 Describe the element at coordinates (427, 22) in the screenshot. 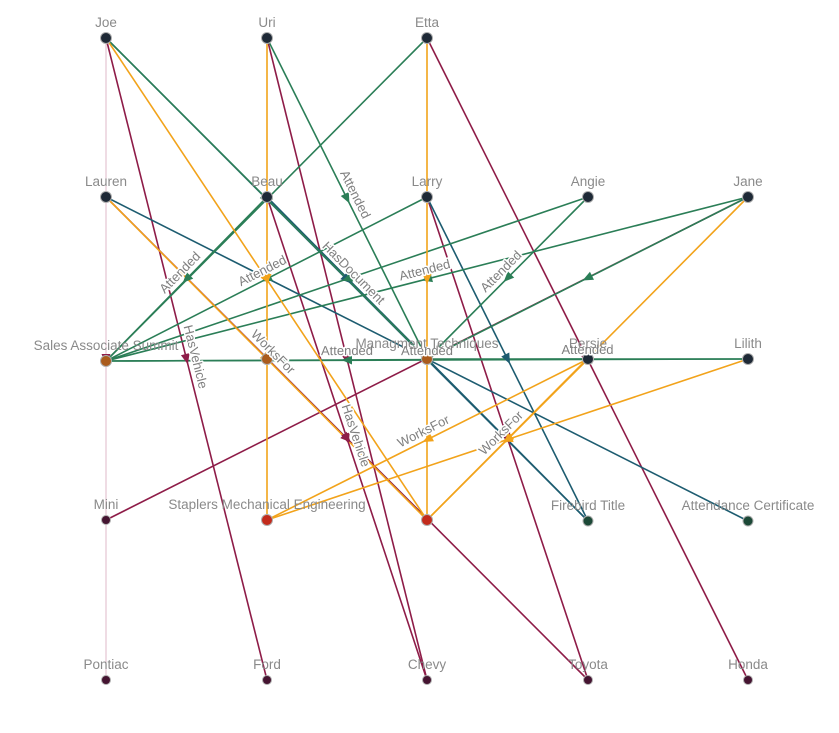

I see `node-label-etta: Etta` at that location.